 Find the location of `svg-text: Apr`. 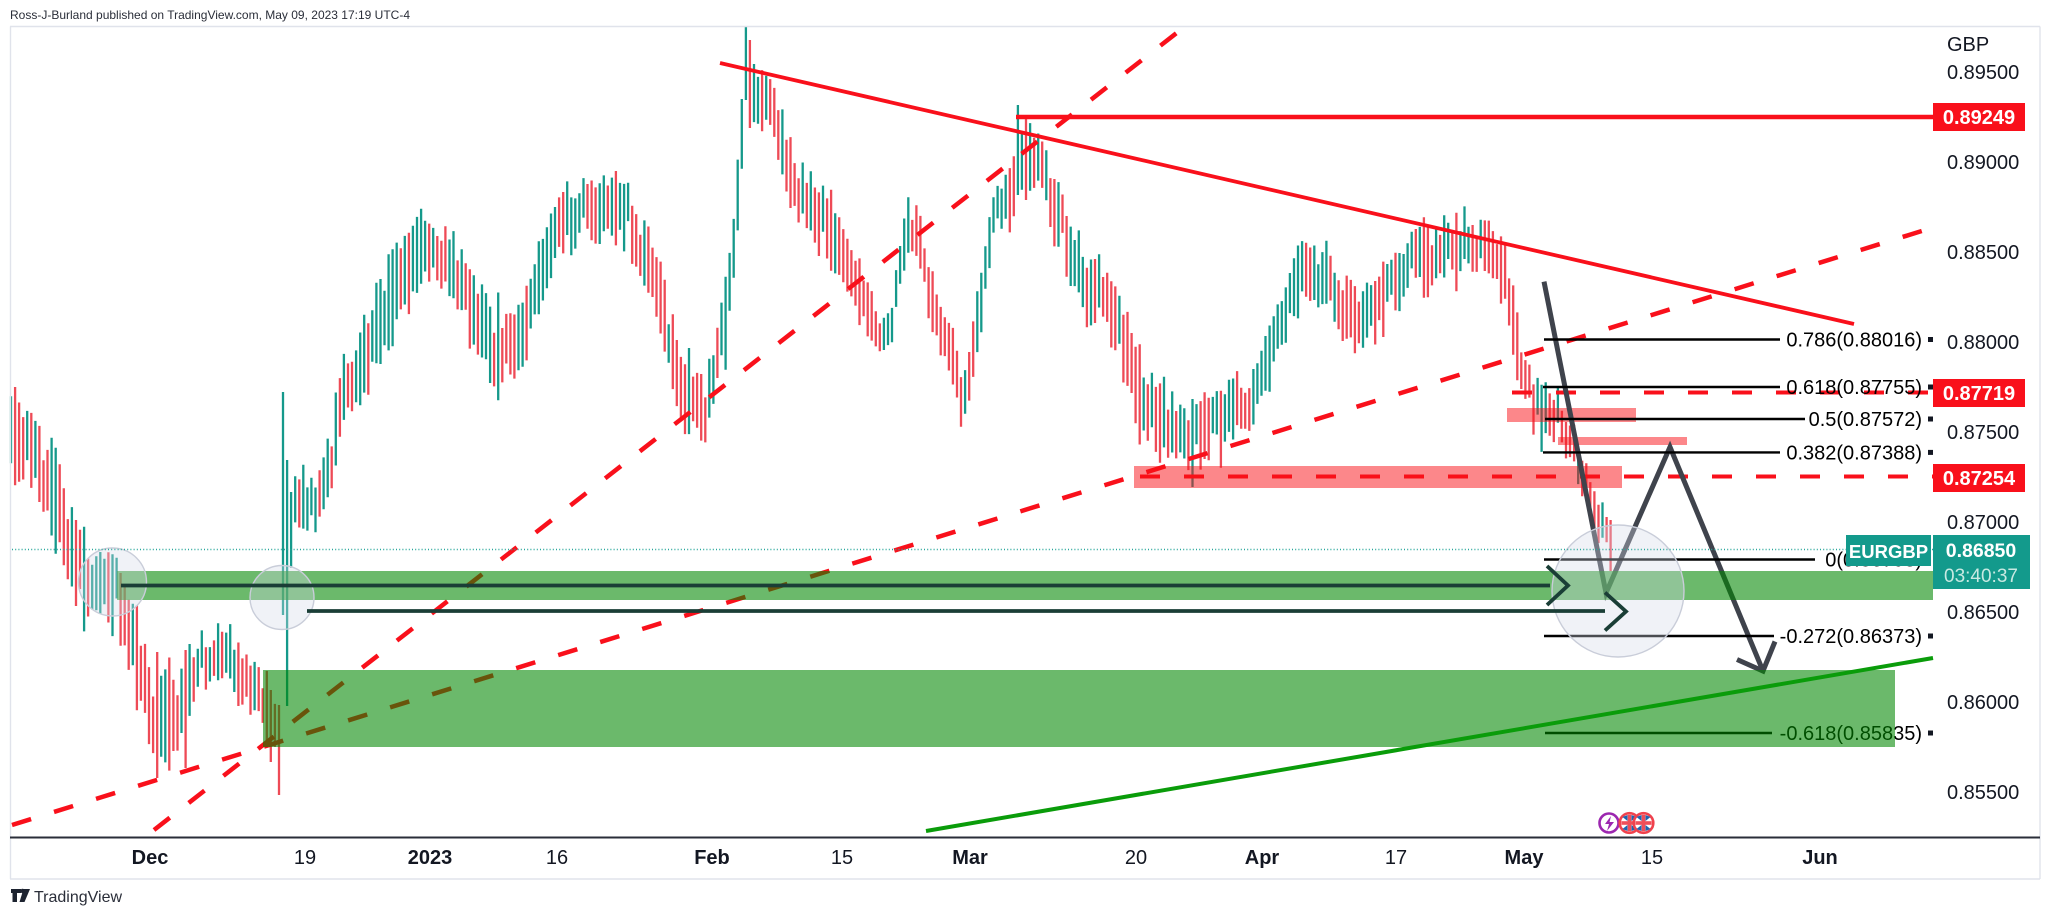

svg-text: Apr is located at coordinates (1262, 858).